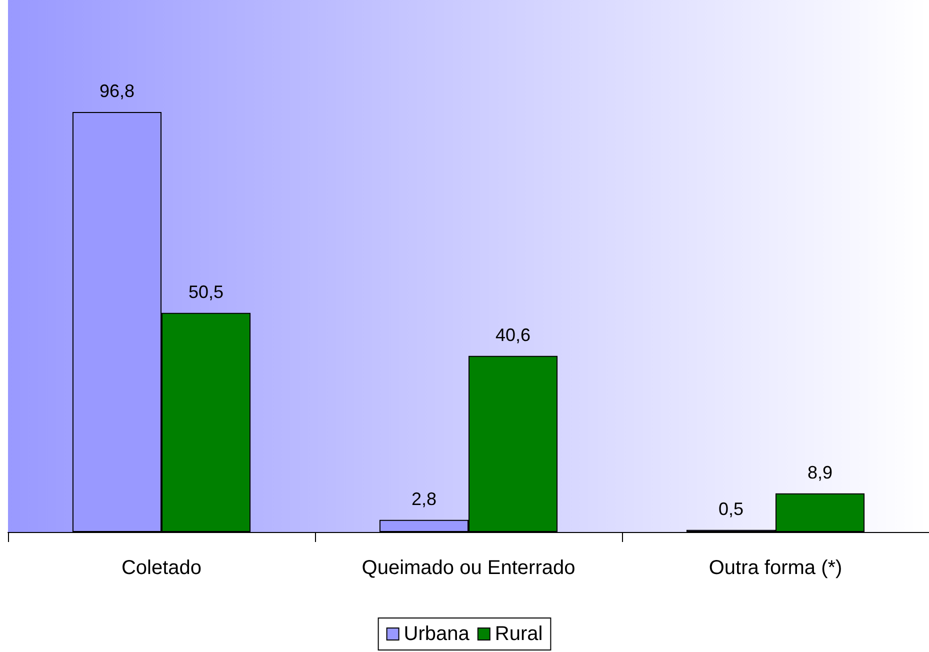  Describe the element at coordinates (469, 568) in the screenshot. I see `x-tick-label: Queimado ou Enterrado` at that location.